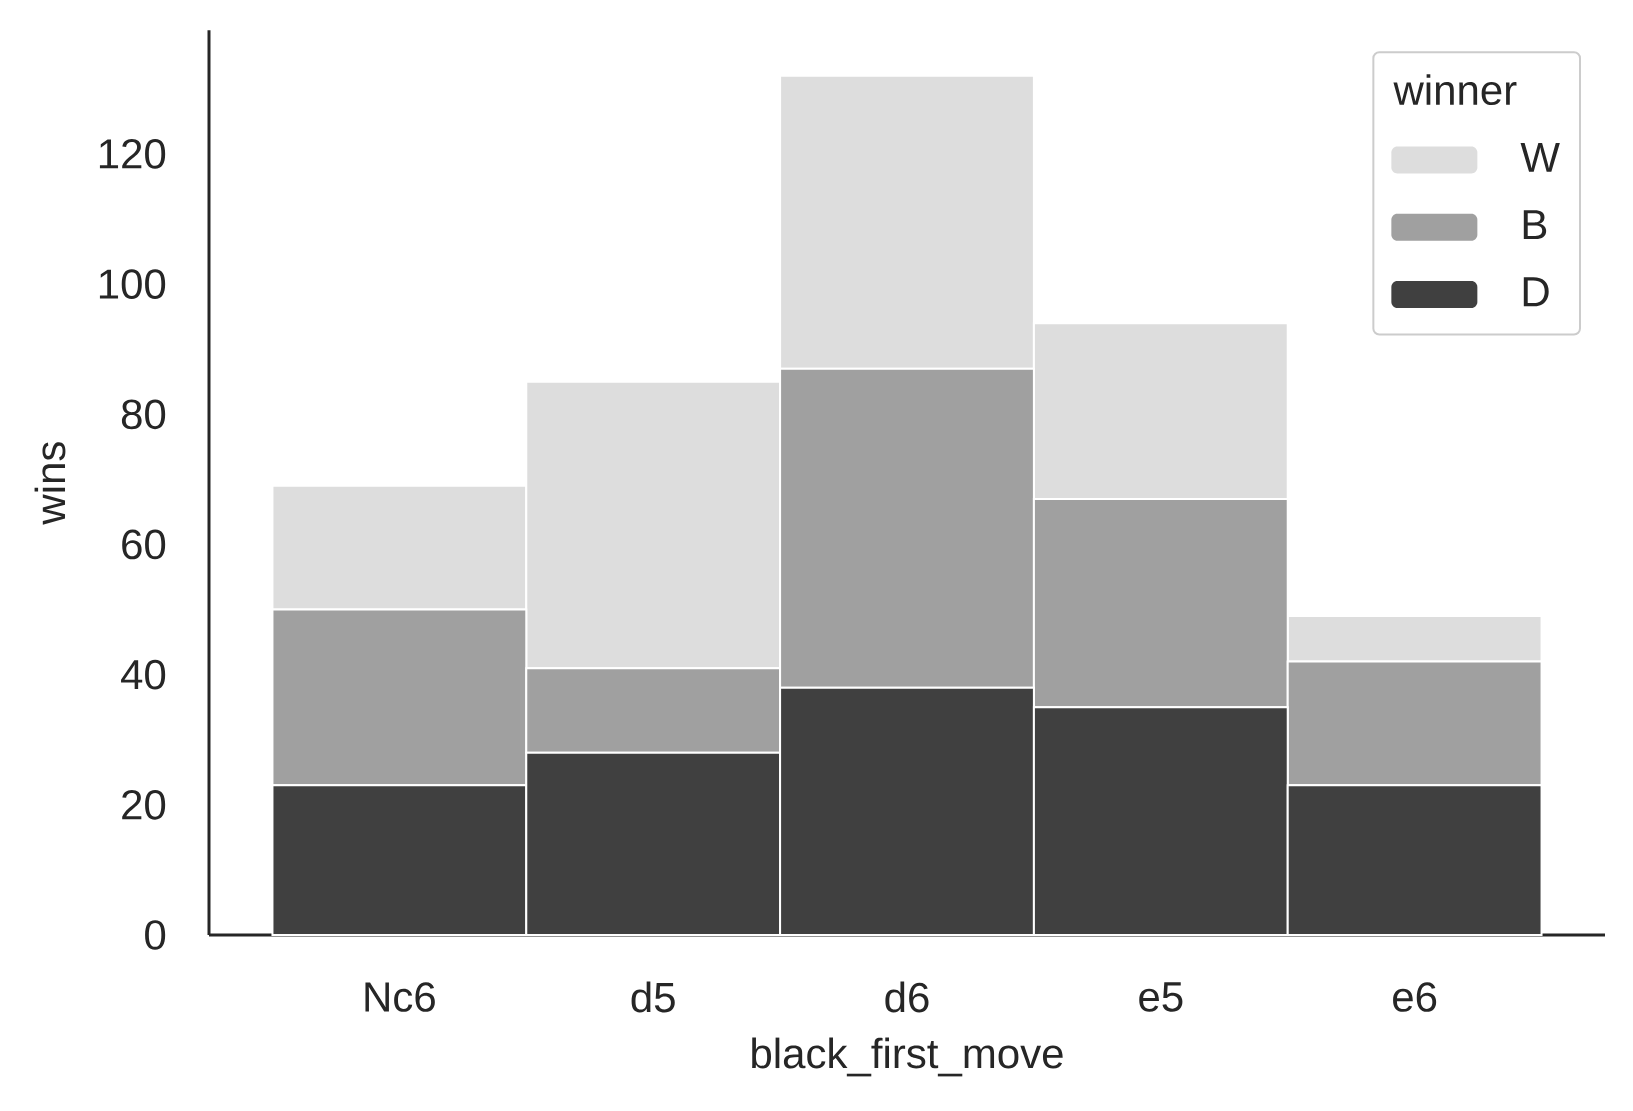 Image resolution: width=1633 pixels, height=1111 pixels. I want to click on x-tick-label: d6, so click(907, 997).